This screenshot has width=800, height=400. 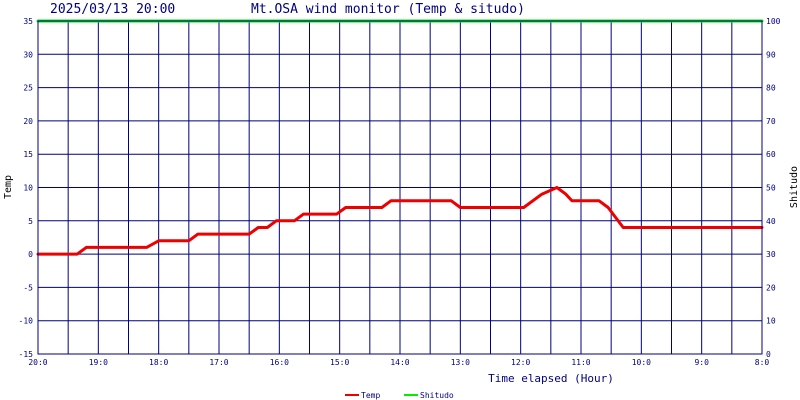 What do you see at coordinates (158, 362) in the screenshot?
I see `x-tick-label: 18:0` at bounding box center [158, 362].